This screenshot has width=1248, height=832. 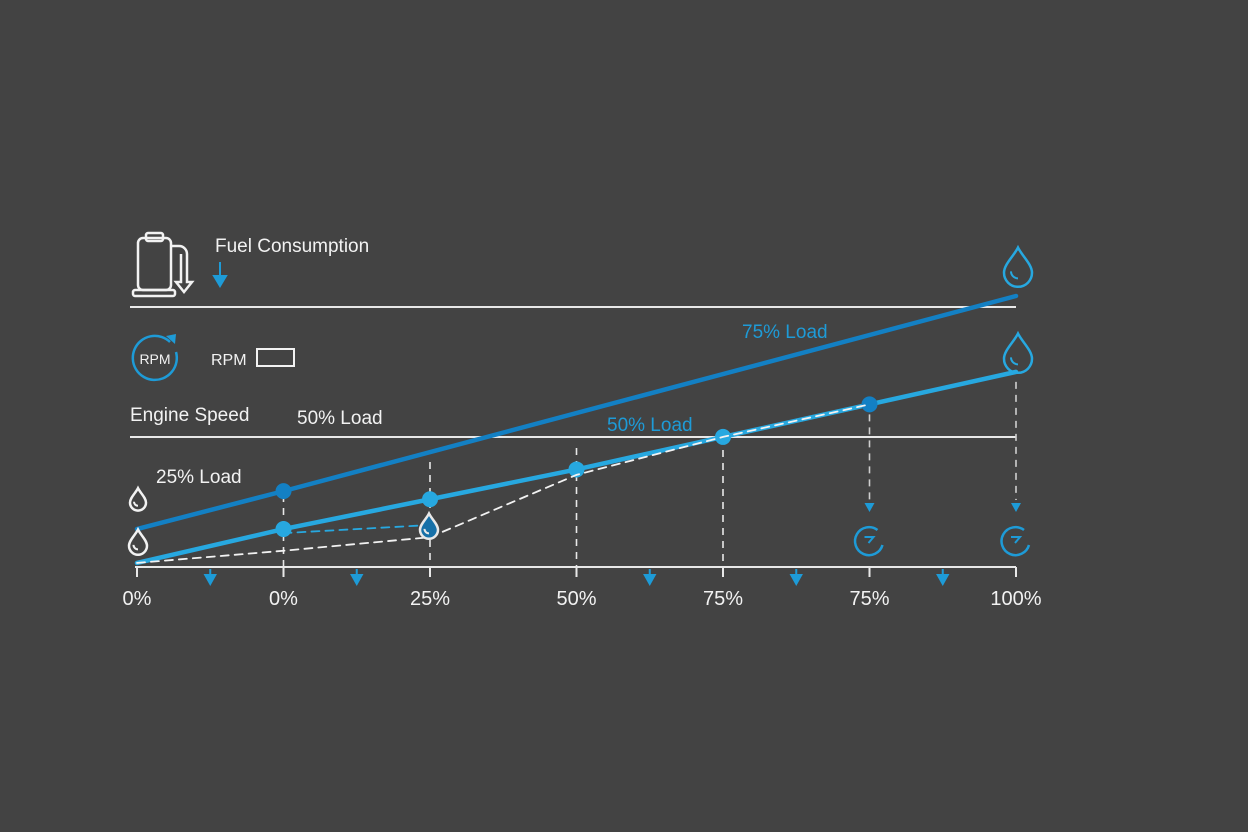 I want to click on x-tick-label: 50%, so click(x=576, y=599).